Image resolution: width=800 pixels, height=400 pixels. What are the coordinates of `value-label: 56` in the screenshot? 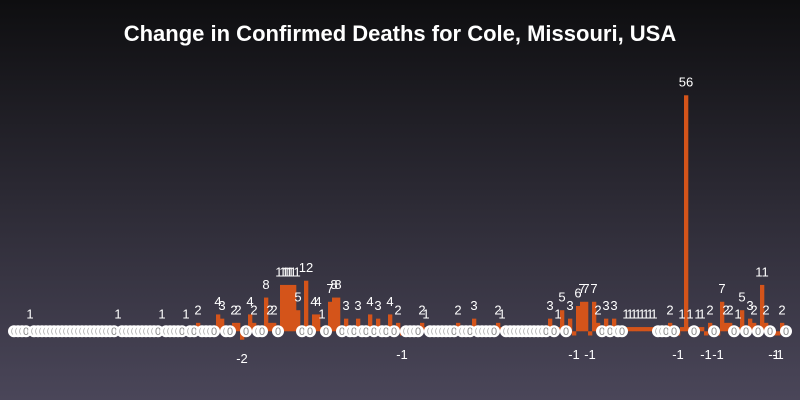 It's located at (686, 82).